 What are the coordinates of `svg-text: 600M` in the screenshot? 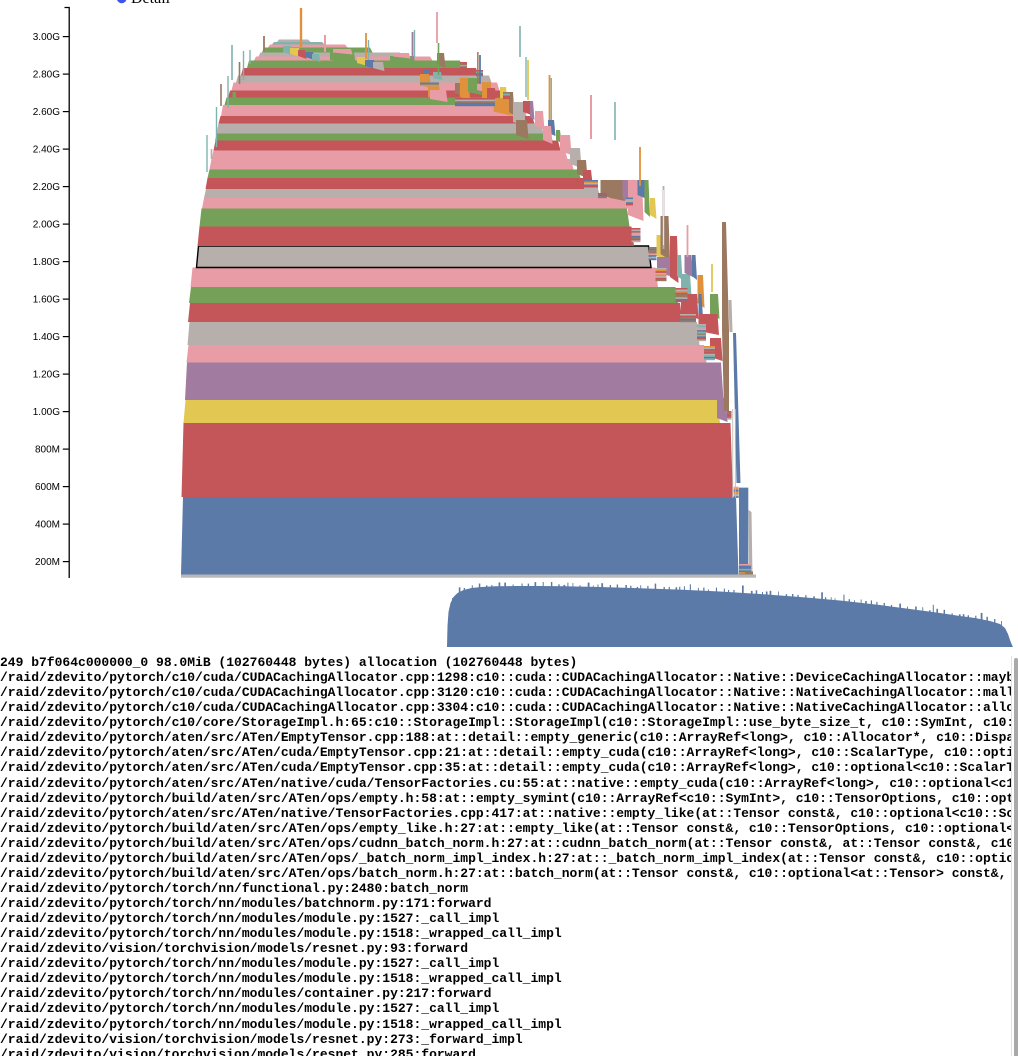 It's located at (47, 487).